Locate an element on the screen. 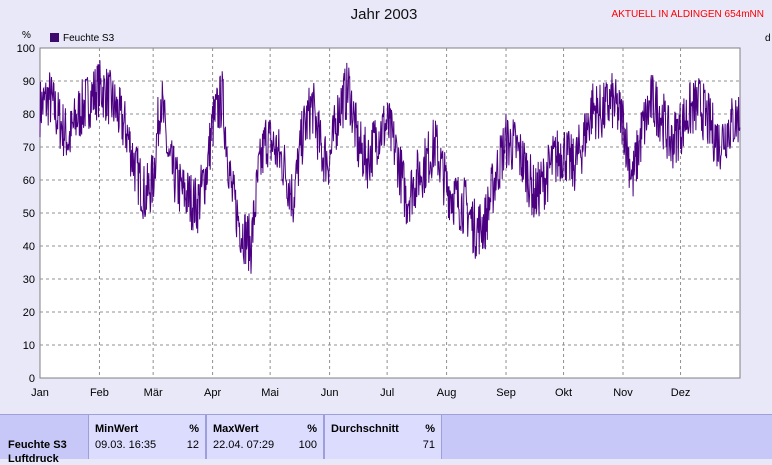 This screenshot has width=772, height=465. avg-unit: % is located at coordinates (430, 429).